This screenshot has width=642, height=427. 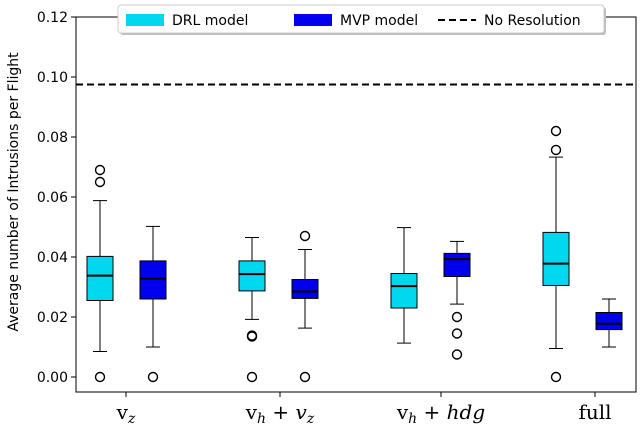 I want to click on x-category-label: vh + vz, so click(x=280, y=413).